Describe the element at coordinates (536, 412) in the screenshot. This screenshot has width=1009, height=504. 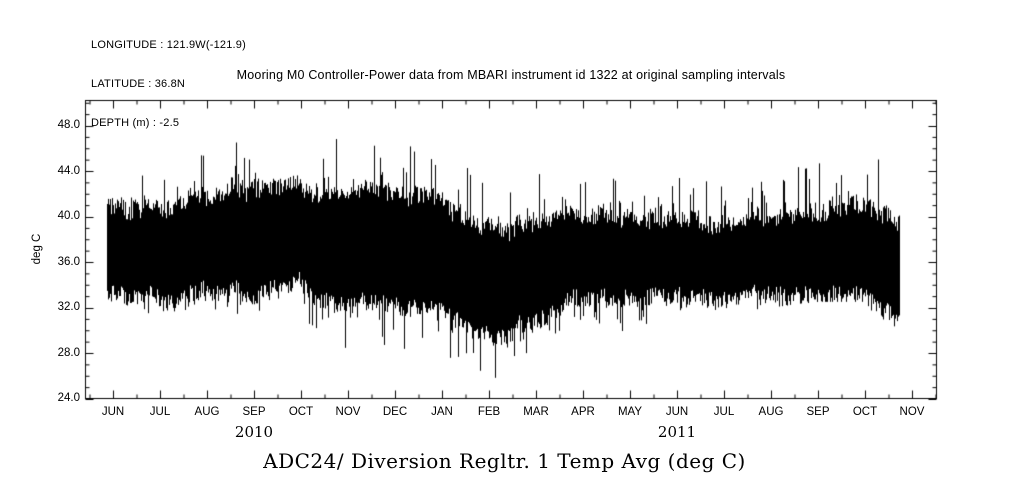
I see `x-tick-label: MAR` at that location.